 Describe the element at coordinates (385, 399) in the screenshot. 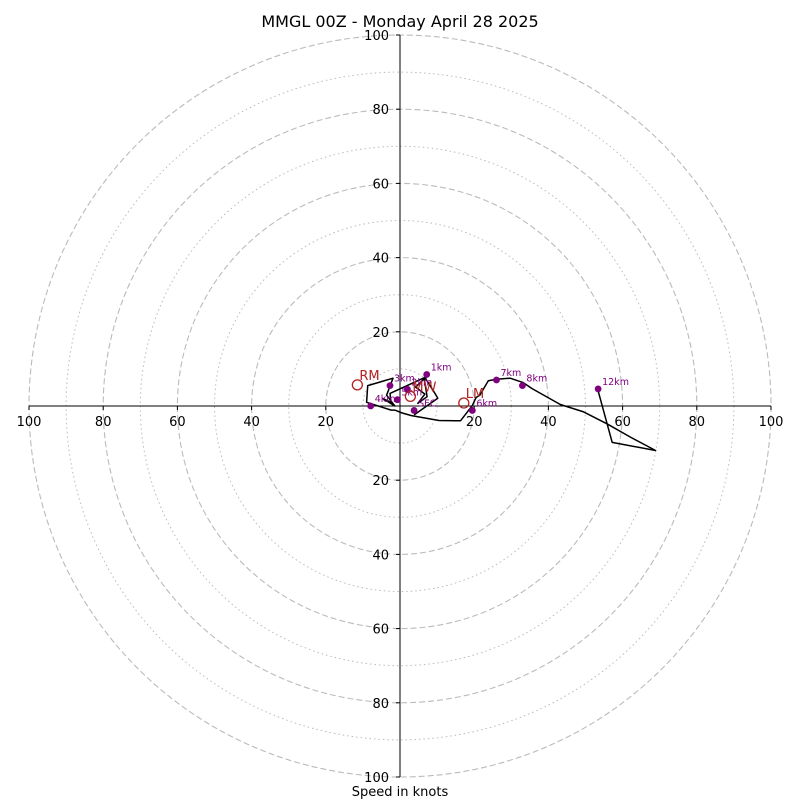

I see `height-label: 4km` at that location.